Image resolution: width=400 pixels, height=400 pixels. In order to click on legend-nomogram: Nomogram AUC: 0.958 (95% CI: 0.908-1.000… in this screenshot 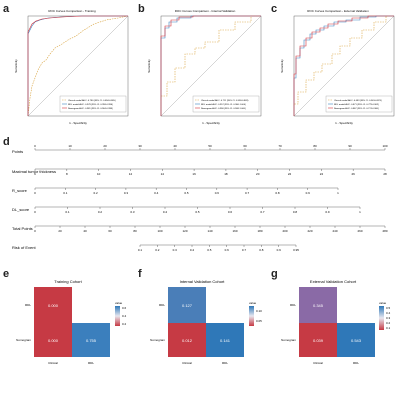, I will do `click(223, 108)`.